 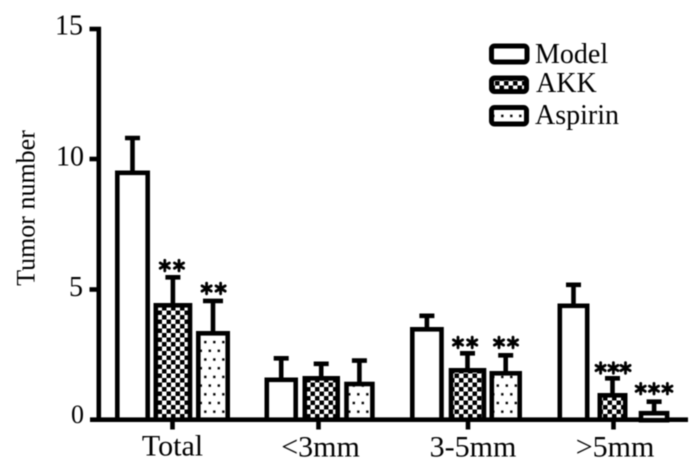 I want to click on svg-text: <3mm, so click(x=320, y=447).